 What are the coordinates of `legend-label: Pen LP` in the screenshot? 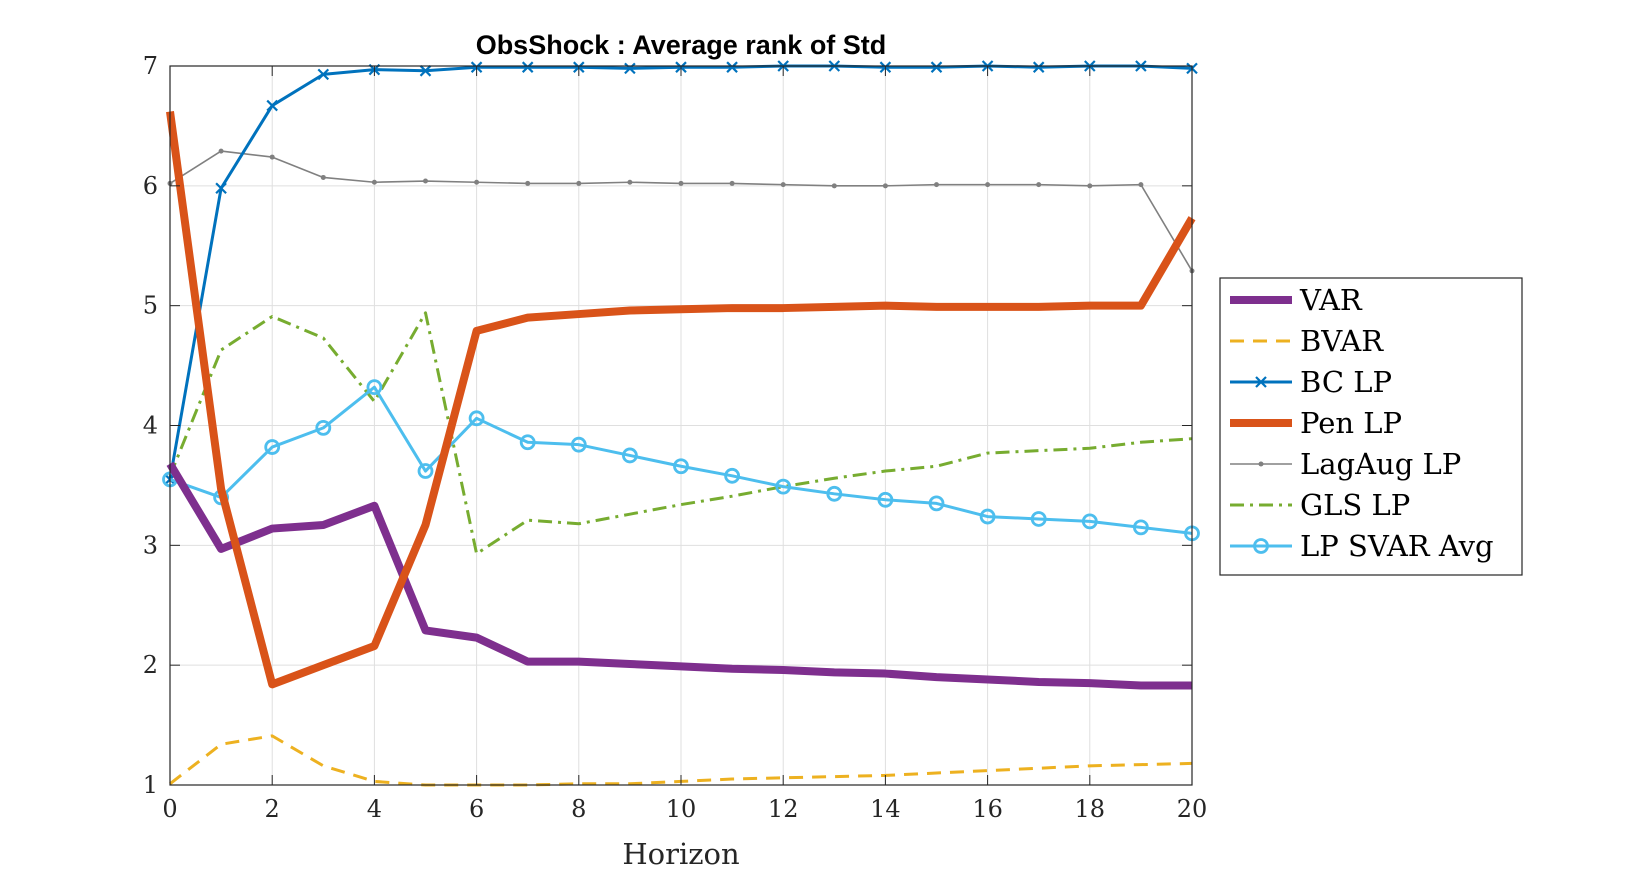 It's located at (1351, 423).